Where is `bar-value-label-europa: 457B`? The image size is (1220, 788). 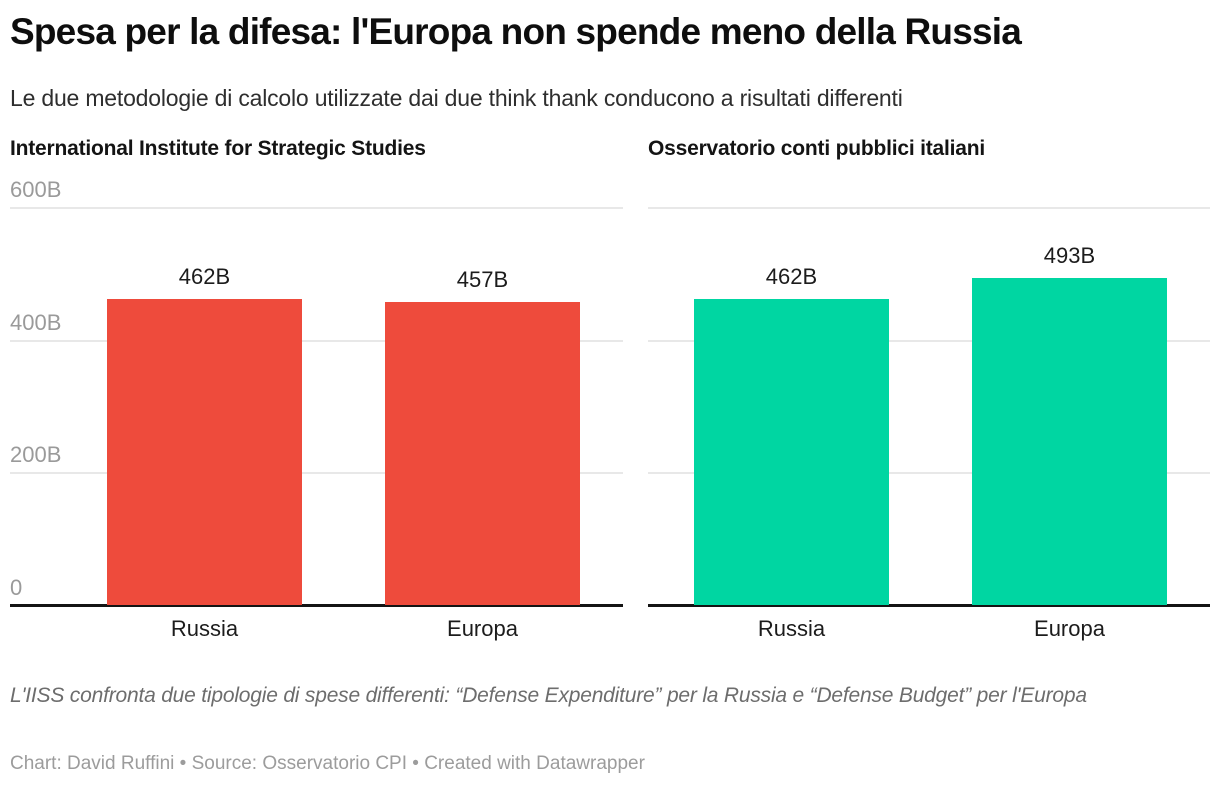 bar-value-label-europa: 457B is located at coordinates (482, 279).